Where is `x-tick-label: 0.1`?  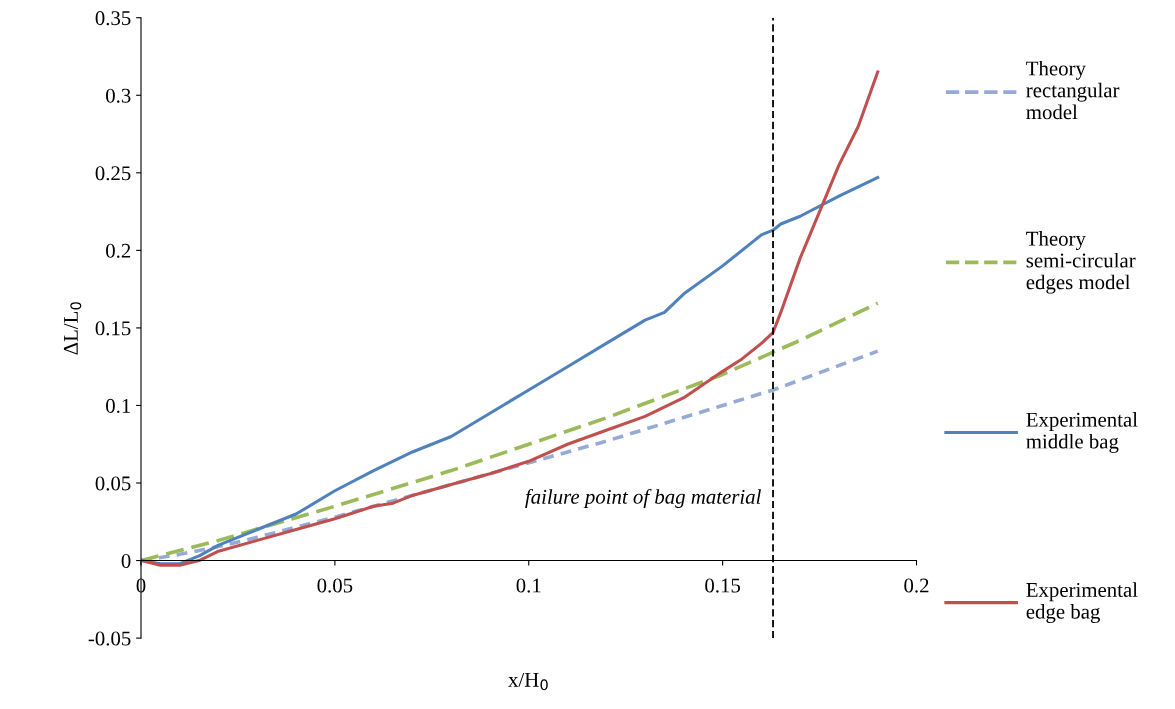 x-tick-label: 0.1 is located at coordinates (528, 585).